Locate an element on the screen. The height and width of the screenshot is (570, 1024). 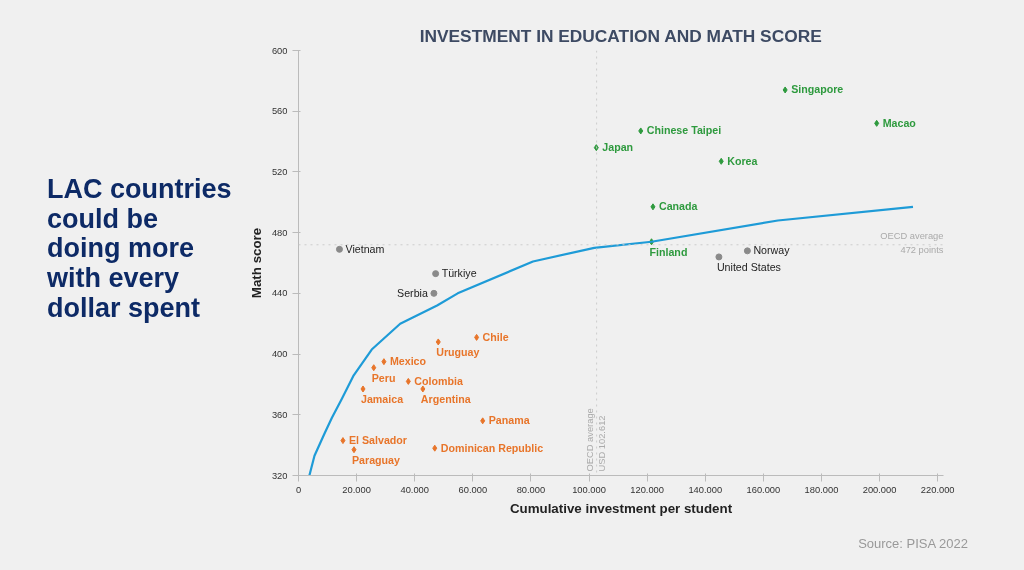
annotation: Dominican Republic is located at coordinates (492, 447).